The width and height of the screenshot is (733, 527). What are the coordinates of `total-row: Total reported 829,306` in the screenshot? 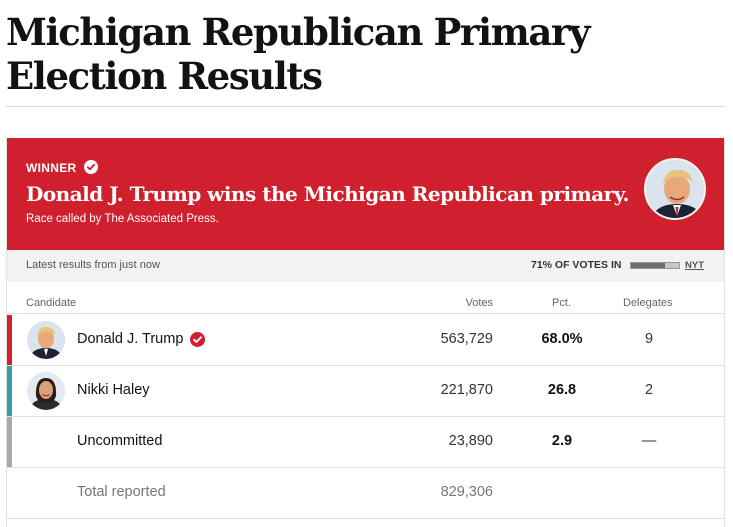 It's located at (365, 493).